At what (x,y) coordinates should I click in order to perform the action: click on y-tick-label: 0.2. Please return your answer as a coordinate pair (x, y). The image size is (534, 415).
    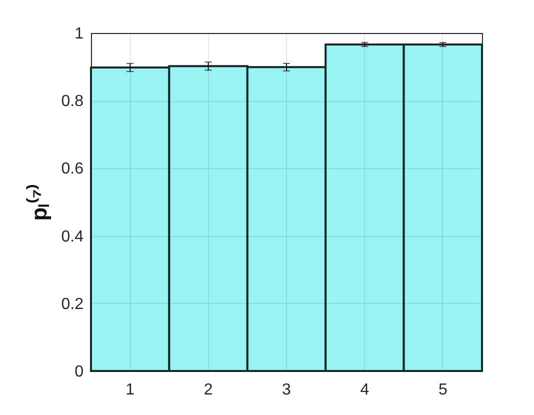
    Looking at the image, I should click on (72, 304).